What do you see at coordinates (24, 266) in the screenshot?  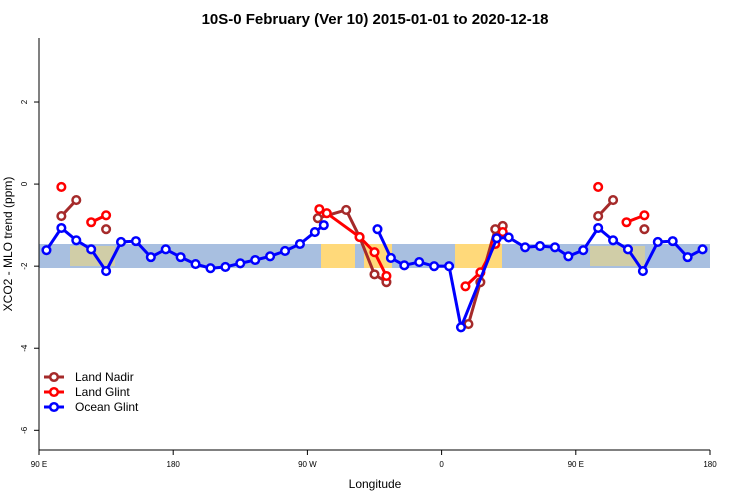 I see `y-tick-label: -2` at bounding box center [24, 266].